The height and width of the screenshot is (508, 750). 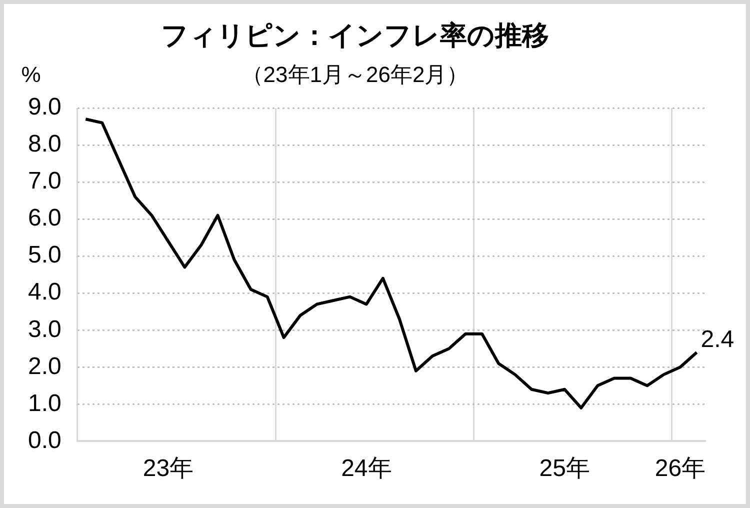 I want to click on y-tick-label: 7.0, so click(x=45, y=181).